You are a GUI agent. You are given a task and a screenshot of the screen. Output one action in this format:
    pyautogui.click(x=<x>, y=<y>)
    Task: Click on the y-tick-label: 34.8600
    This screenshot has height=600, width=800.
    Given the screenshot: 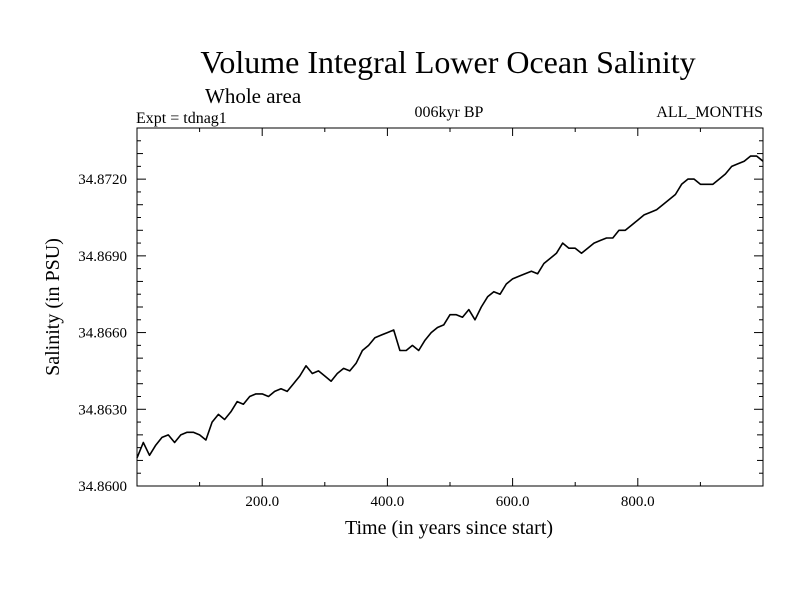 What is the action you would take?
    pyautogui.click(x=102, y=487)
    